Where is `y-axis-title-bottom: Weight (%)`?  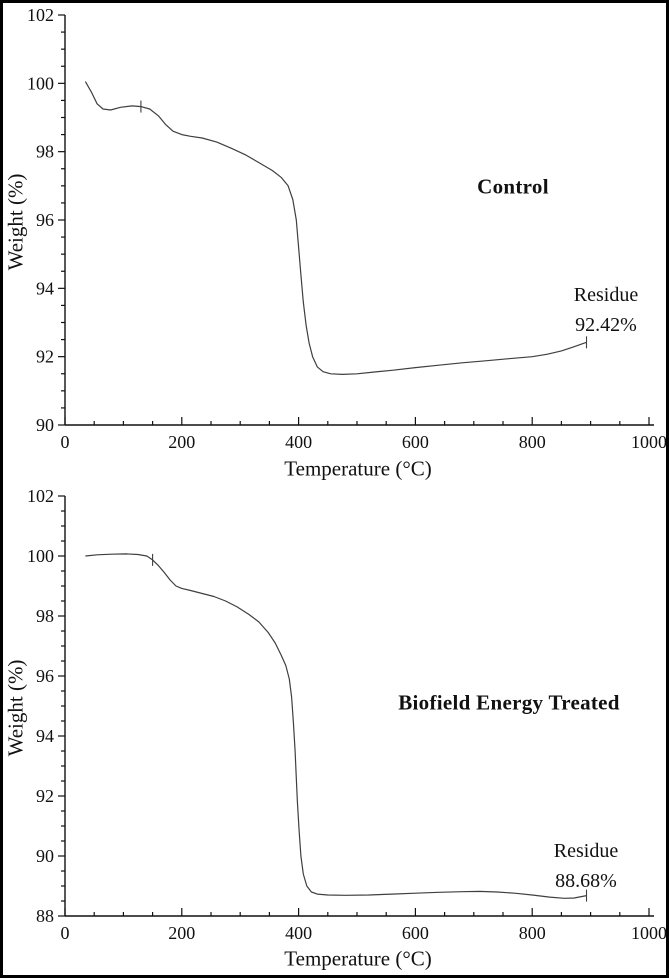
y-axis-title-bottom: Weight (%) is located at coordinates (15, 708).